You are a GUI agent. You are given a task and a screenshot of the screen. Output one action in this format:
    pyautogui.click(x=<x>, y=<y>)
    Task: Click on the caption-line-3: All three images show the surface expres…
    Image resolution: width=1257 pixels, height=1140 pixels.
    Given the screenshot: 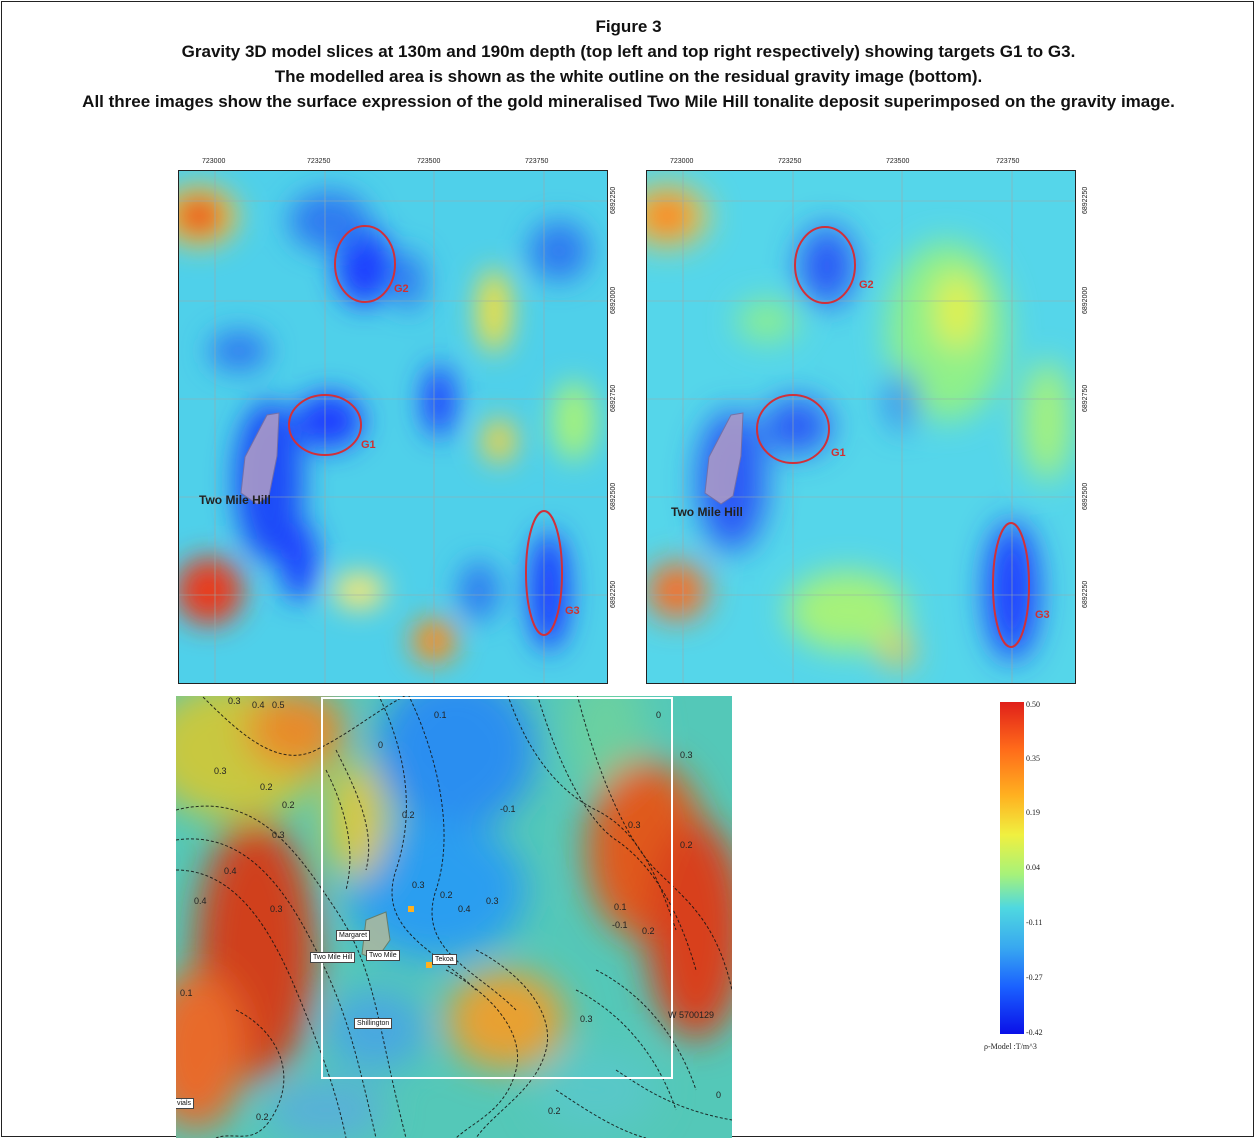 What is the action you would take?
    pyautogui.click(x=628, y=101)
    